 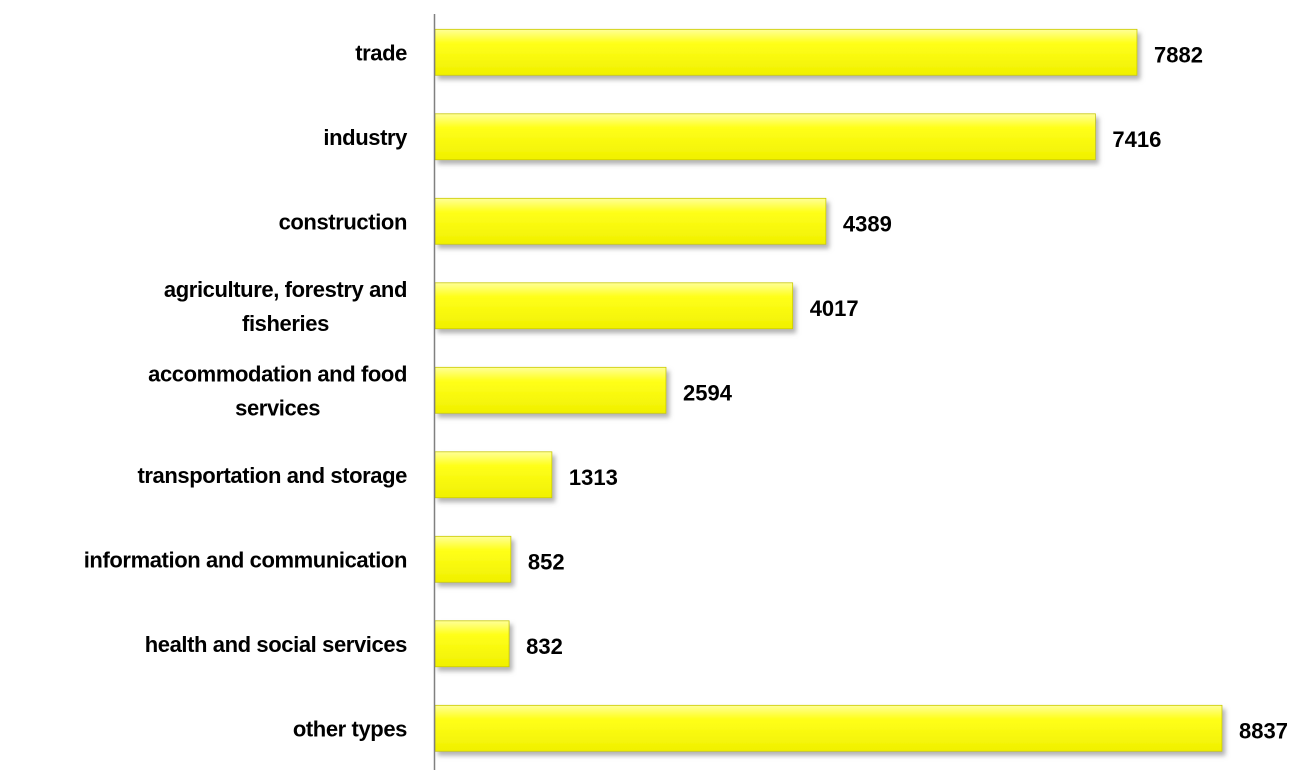 I want to click on category-label-line: fisheries, so click(x=285, y=323).